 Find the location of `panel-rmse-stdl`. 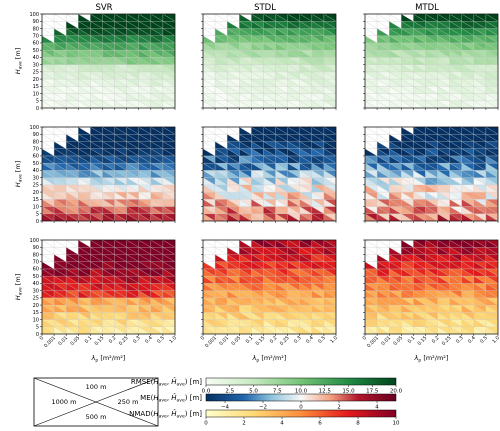

panel-rmse-stdl is located at coordinates (269, 61).